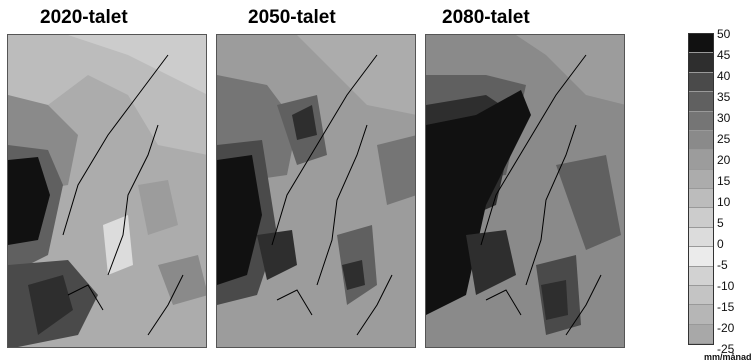 The width and height of the screenshot is (755, 364). What do you see at coordinates (486, 17) in the screenshot?
I see `panel-title-2080: 2080-talet` at bounding box center [486, 17].